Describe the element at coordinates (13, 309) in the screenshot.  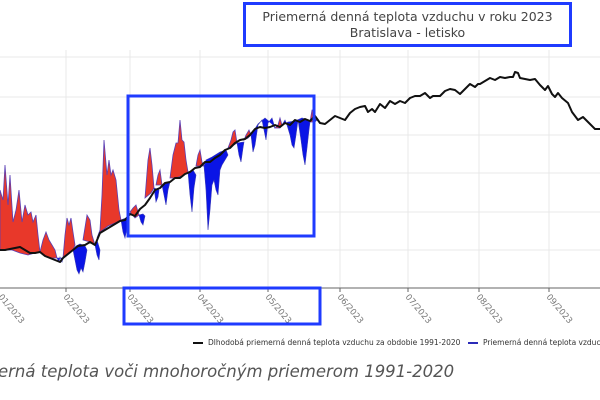
I see `x-tick-01: 01/2023` at that location.